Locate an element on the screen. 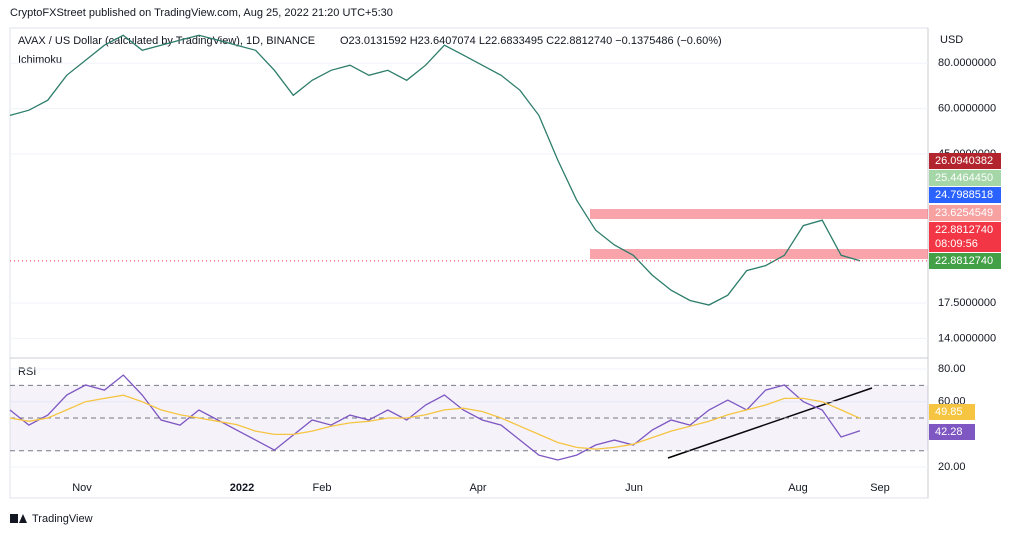 The height and width of the screenshot is (537, 1026). rsi-title: RSI is located at coordinates (27, 372).